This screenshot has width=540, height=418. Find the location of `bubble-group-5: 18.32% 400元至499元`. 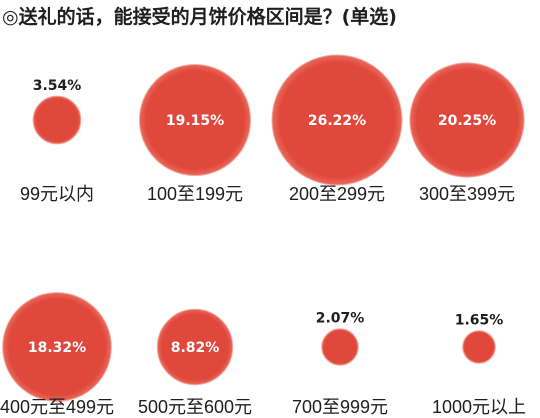

bubble-group-5: 18.32% 400元至499元 is located at coordinates (57, 354).